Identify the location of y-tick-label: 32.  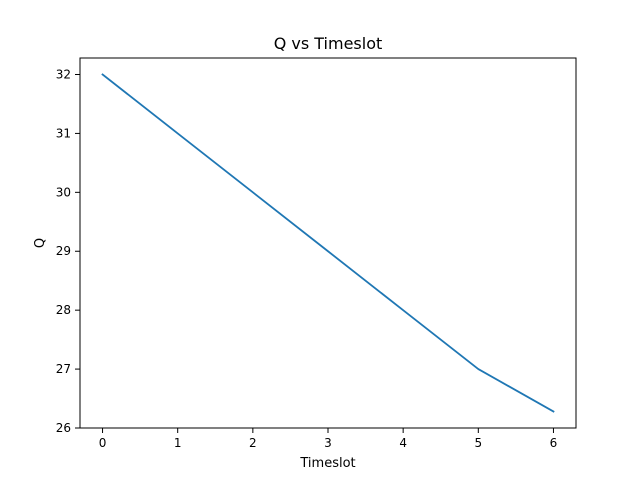
(63, 74).